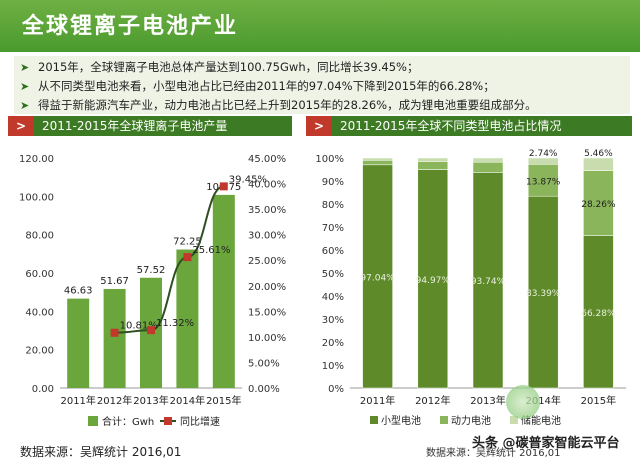  Describe the element at coordinates (333, 251) in the screenshot. I see `y-tick-label: 60%` at that location.